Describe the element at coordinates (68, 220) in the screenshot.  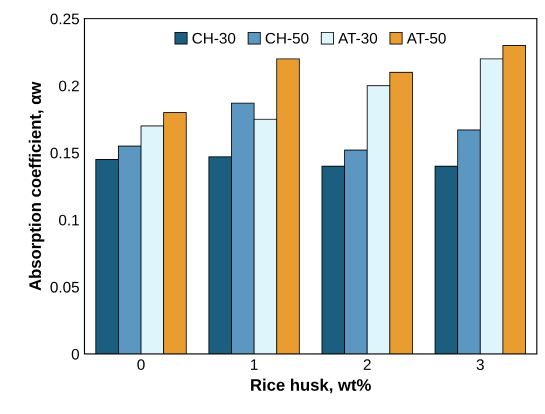
I see `y-tick-label: 0.1` at that location.